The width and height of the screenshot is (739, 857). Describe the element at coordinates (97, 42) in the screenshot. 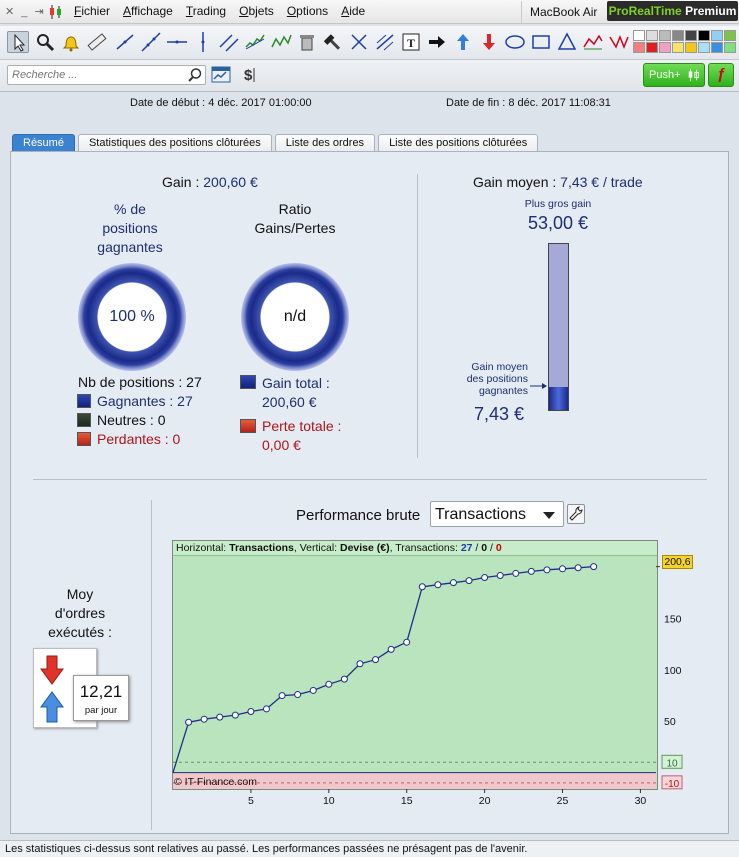

I see `ruler-tool-button` at that location.